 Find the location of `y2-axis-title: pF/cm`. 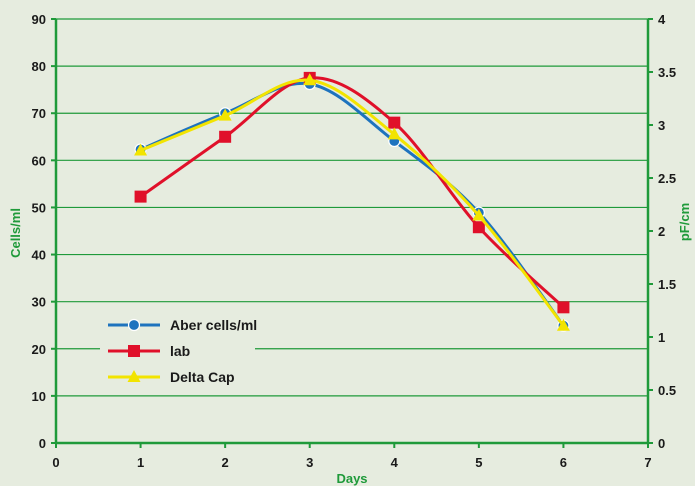

y2-axis-title: pF/cm is located at coordinates (684, 222).